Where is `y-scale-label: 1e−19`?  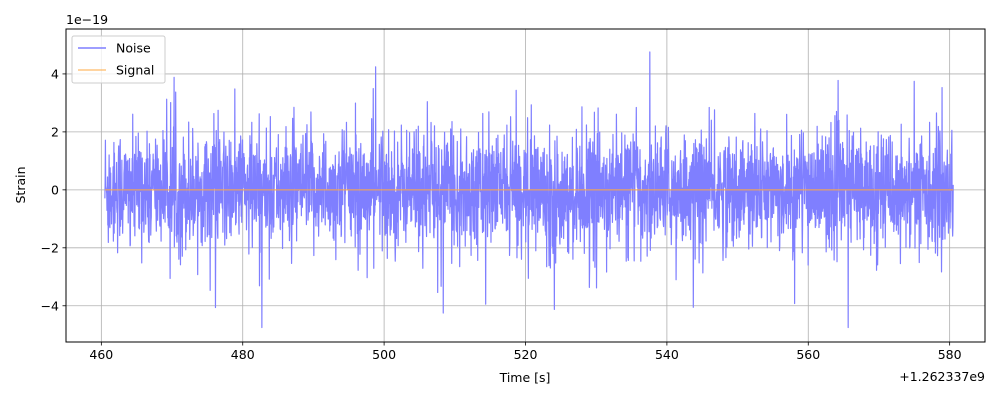
y-scale-label: 1e−19 is located at coordinates (87, 19).